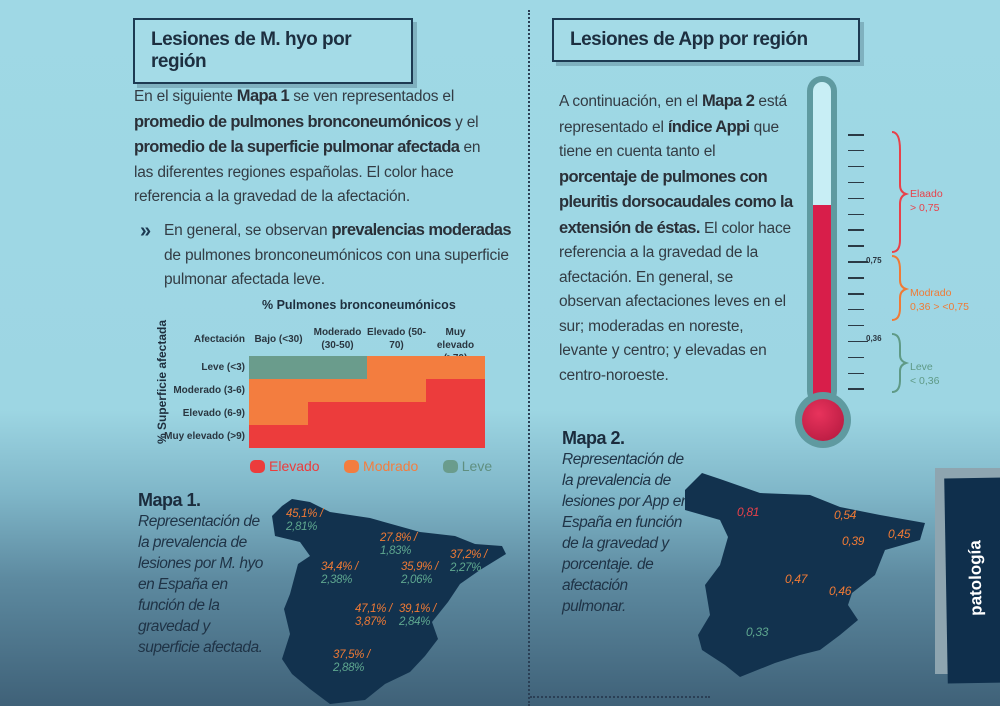  I want to click on brace-icons, so click(900, 262).